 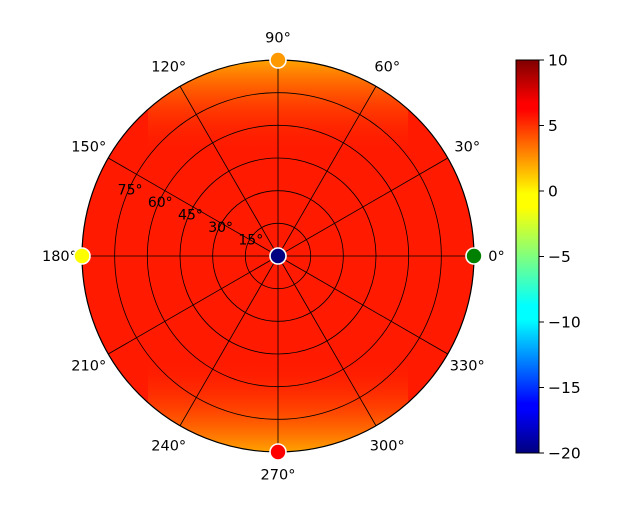 What do you see at coordinates (496, 257) in the screenshot?
I see `angular-tick-label: 0°` at bounding box center [496, 257].